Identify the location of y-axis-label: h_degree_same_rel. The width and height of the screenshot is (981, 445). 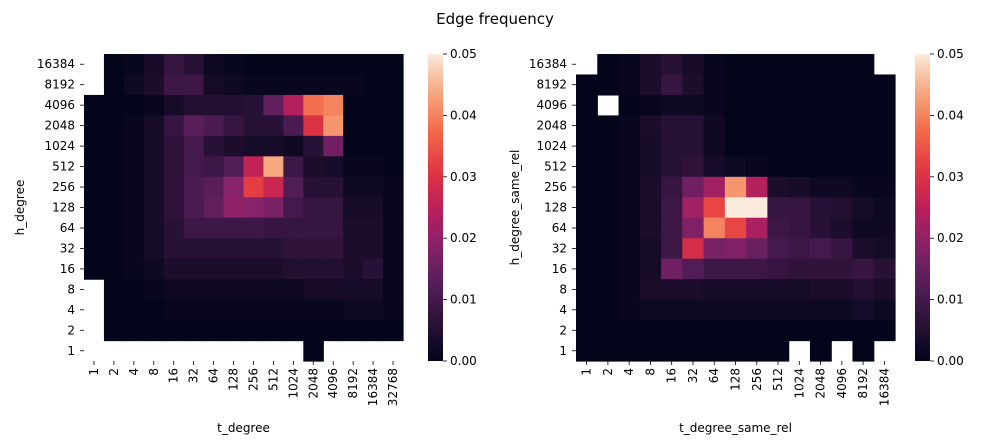
(515, 208).